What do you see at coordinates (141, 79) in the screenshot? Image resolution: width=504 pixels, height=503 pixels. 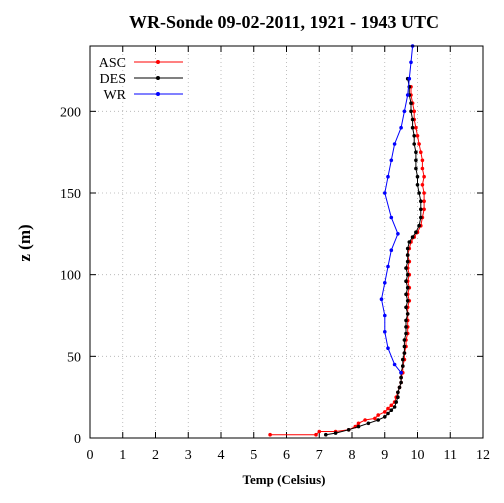 I see `legend-item-des: DES` at bounding box center [141, 79].